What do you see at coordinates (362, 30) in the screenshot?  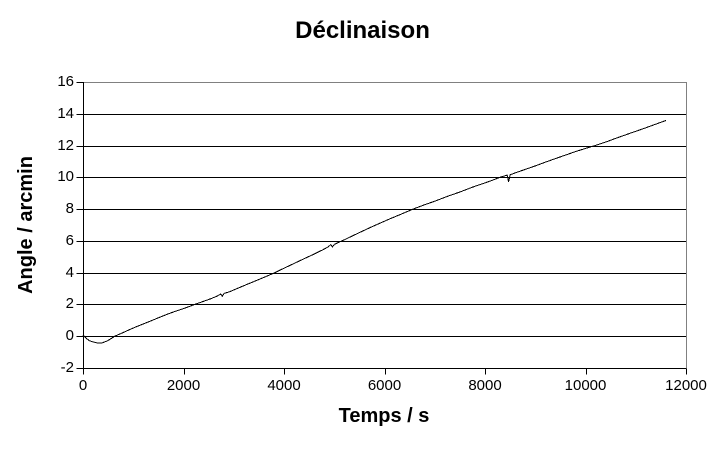 I see `chart-title: Déclinaison` at bounding box center [362, 30].